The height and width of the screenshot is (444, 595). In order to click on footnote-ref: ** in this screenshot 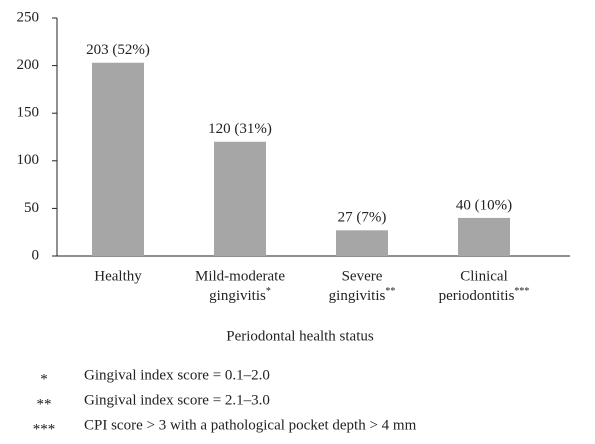, I will do `click(390, 291)`.